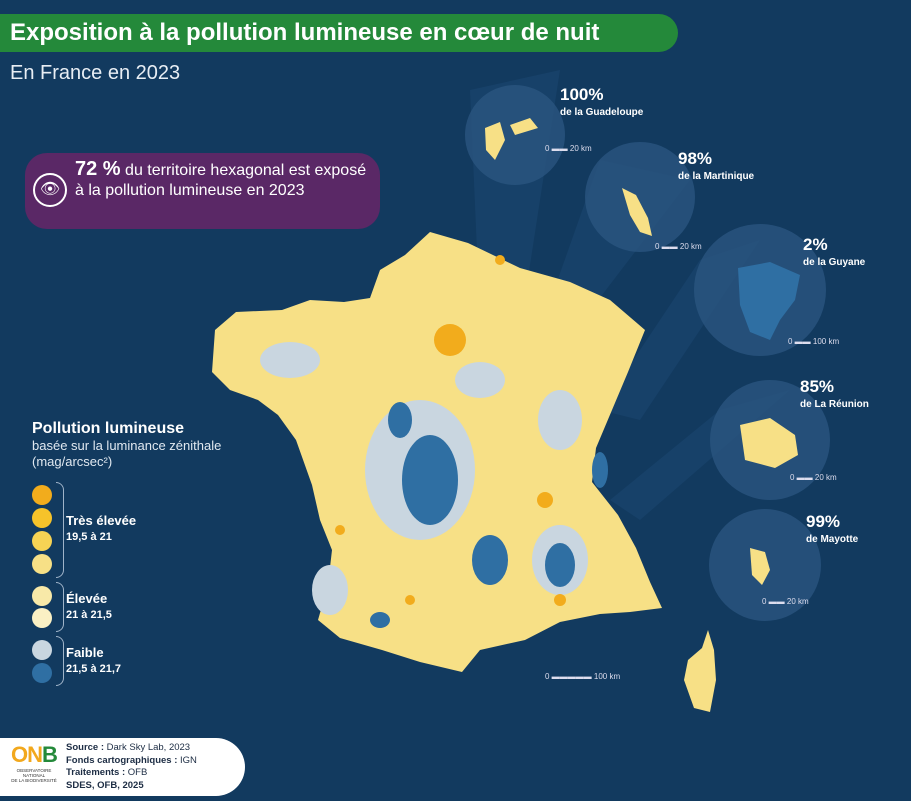 Image resolution: width=911 pixels, height=801 pixels. I want to click on legend-class-very-high: Très élevée 19,5 à 21, so click(101, 528).